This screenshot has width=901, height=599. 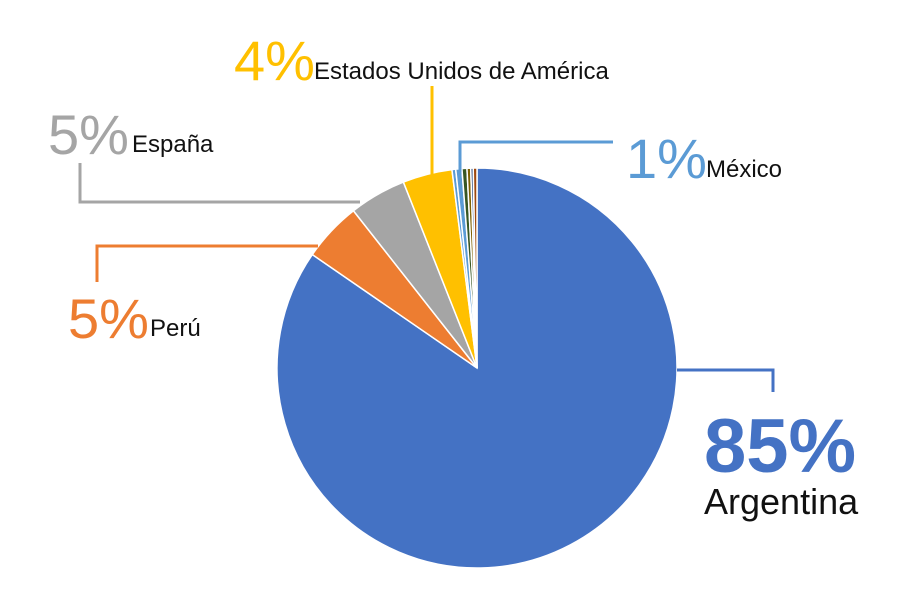 I want to click on category-label-argentina: Argentina, so click(x=781, y=501).